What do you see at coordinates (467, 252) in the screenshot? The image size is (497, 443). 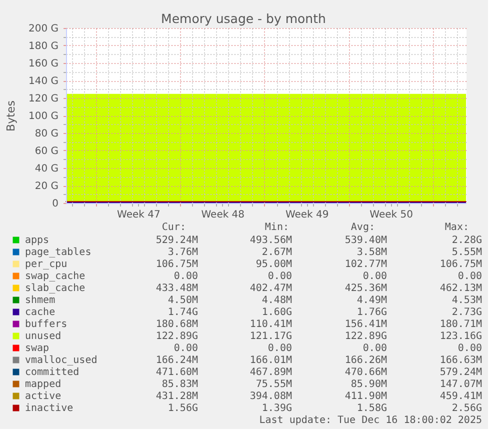 I see `text: 5.55M` at bounding box center [467, 252].